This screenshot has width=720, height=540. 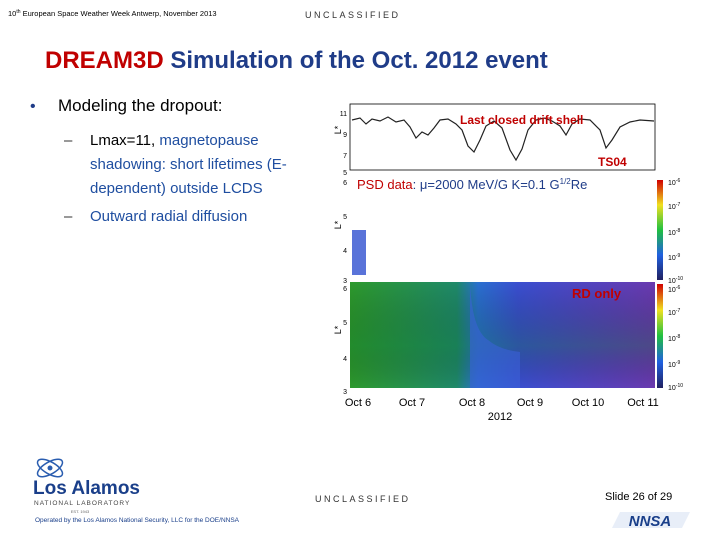 I want to click on x-tick: Oct 7, so click(x=412, y=403).